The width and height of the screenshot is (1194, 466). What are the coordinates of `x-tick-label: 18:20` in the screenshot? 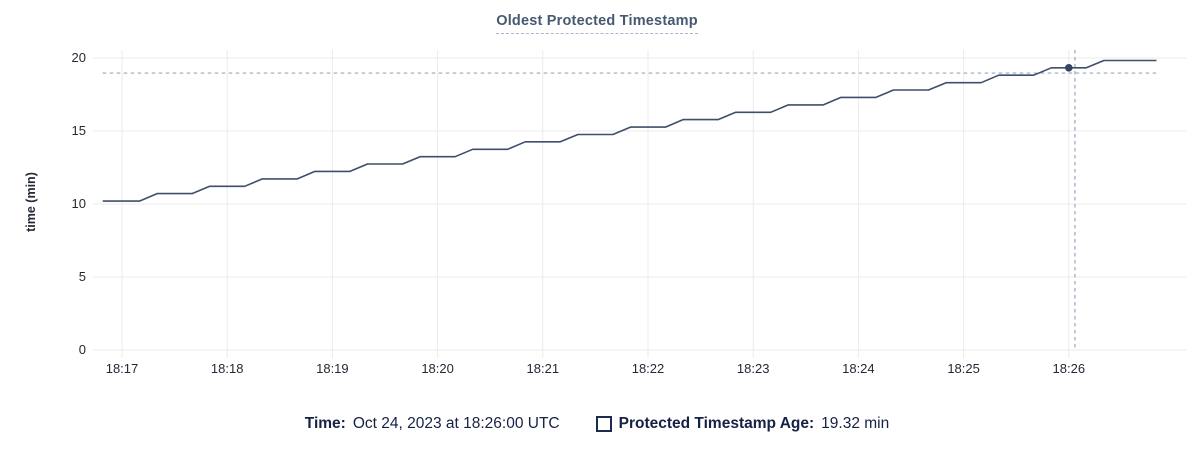 It's located at (437, 368).